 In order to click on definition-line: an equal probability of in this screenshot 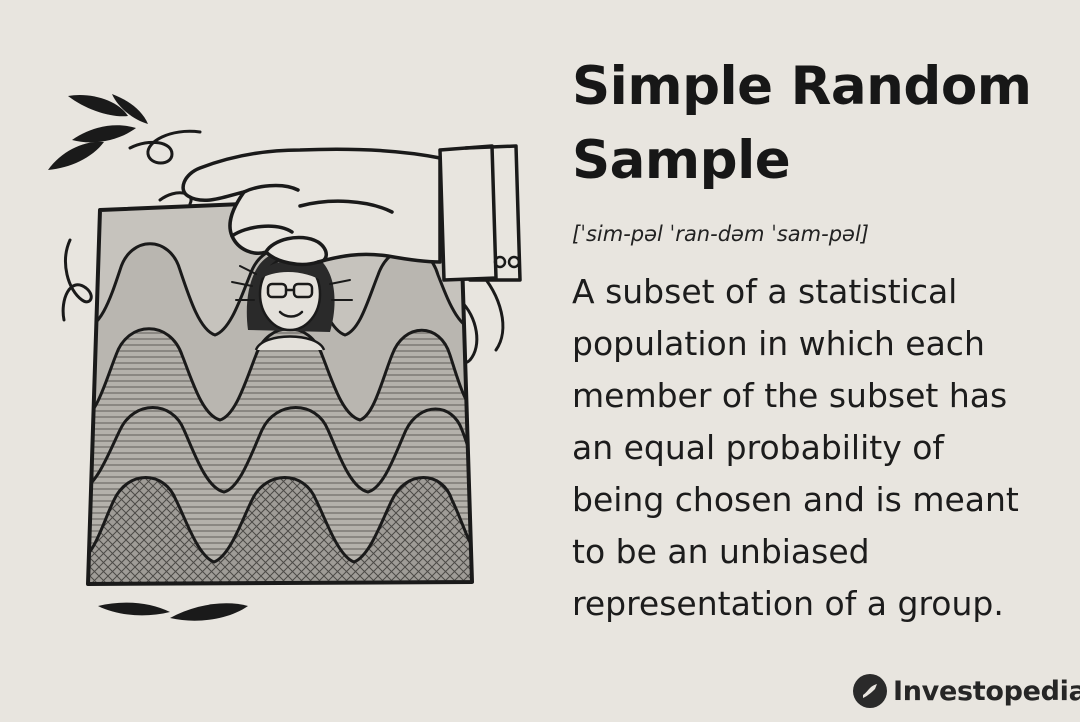, I will do `click(758, 447)`.